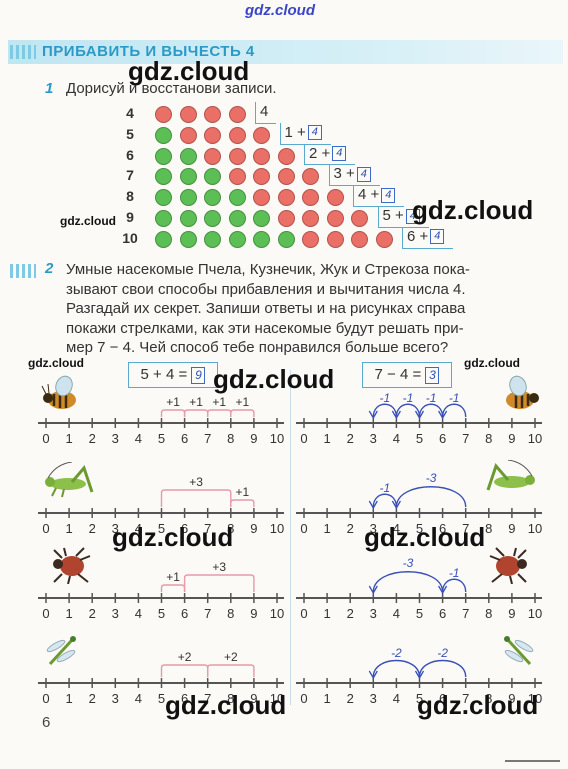 This screenshot has height=769, width=568. What do you see at coordinates (377, 194) in the screenshot?
I see `row-expression: 4 +4` at bounding box center [377, 194].